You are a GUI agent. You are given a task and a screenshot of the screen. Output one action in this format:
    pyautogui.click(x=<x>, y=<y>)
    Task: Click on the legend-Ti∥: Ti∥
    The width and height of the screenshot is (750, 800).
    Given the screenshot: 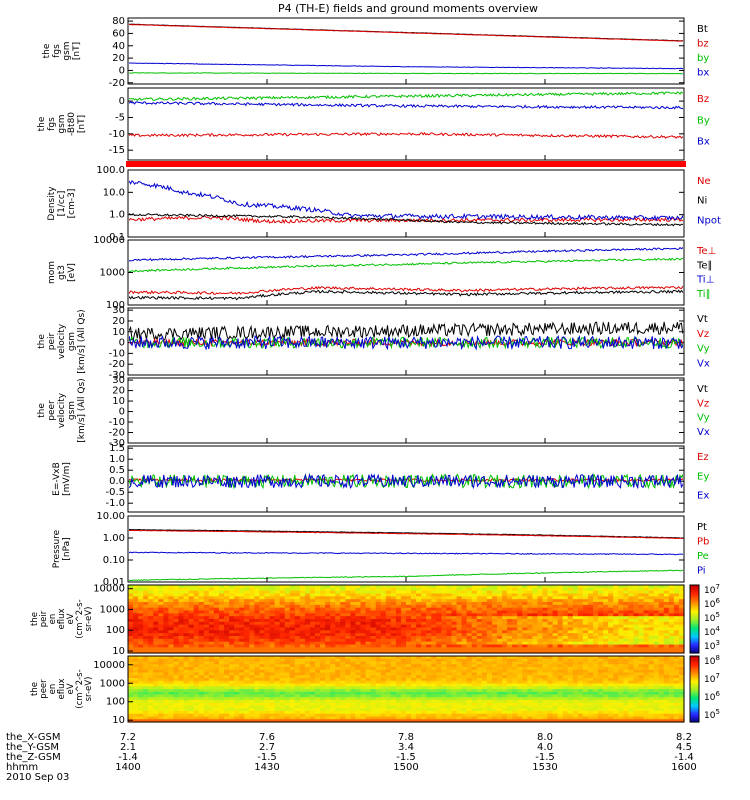 What is the action you would take?
    pyautogui.click(x=703, y=294)
    